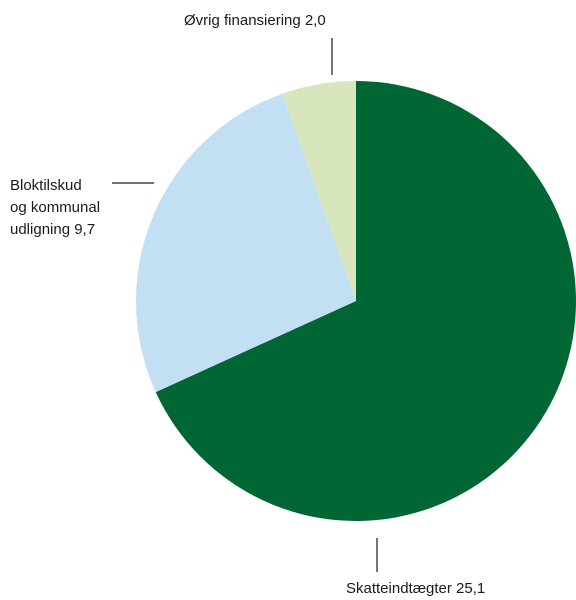  What do you see at coordinates (415, 588) in the screenshot?
I see `label-skatteindtaegter: Skatteindtægter 25,1` at bounding box center [415, 588].